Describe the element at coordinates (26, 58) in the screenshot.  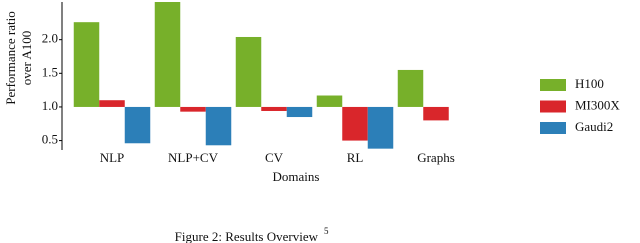
I see `y-axis-label: over A100` at that location.